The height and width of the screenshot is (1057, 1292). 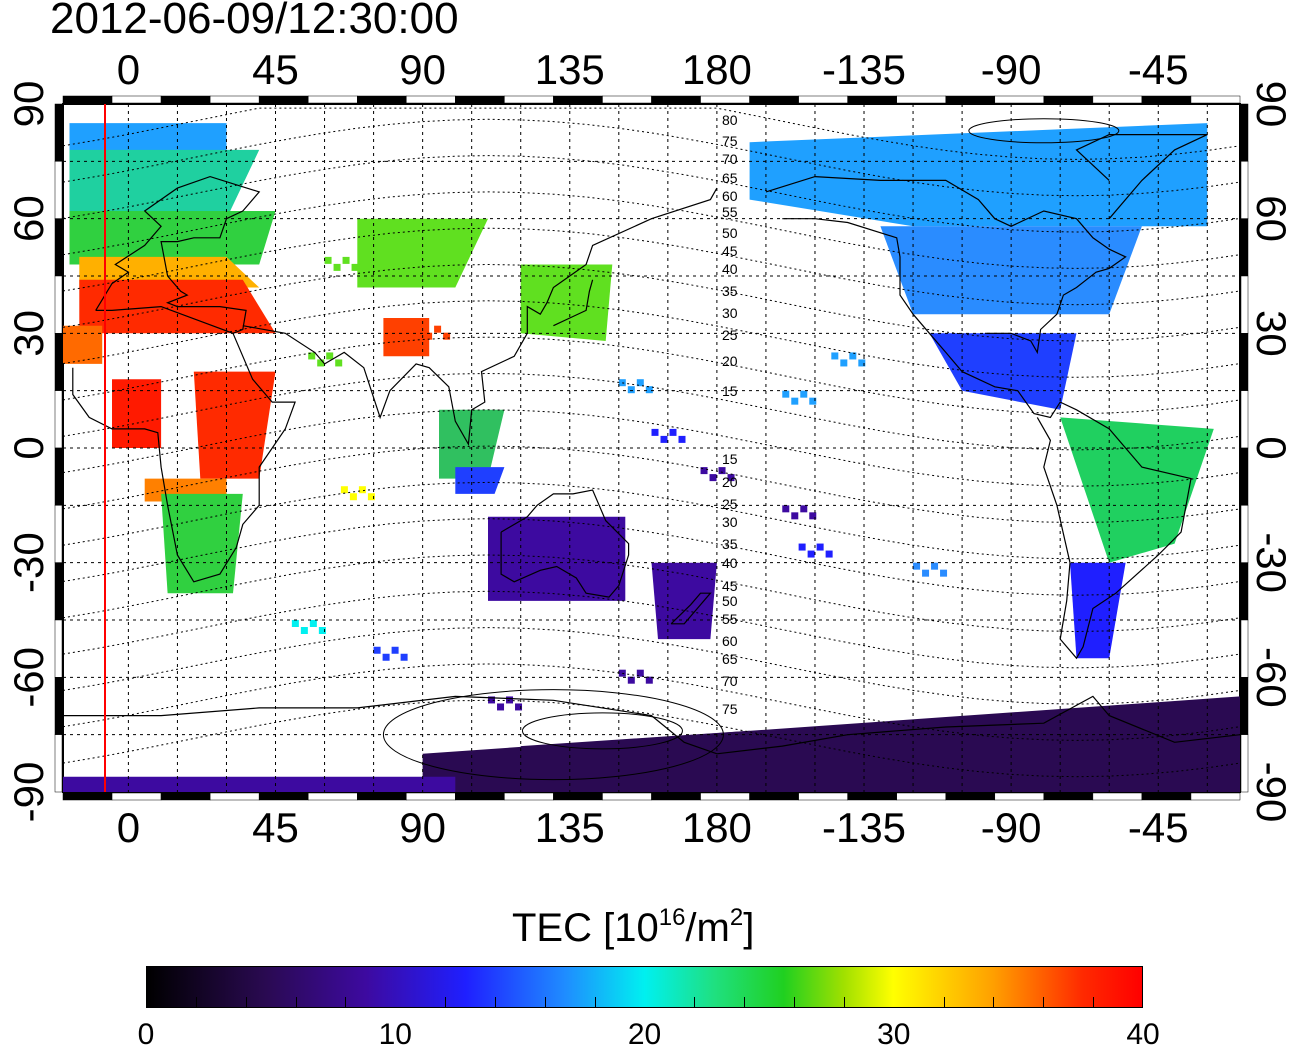 I want to click on colorbar-tick-label: 30, so click(x=894, y=1034).